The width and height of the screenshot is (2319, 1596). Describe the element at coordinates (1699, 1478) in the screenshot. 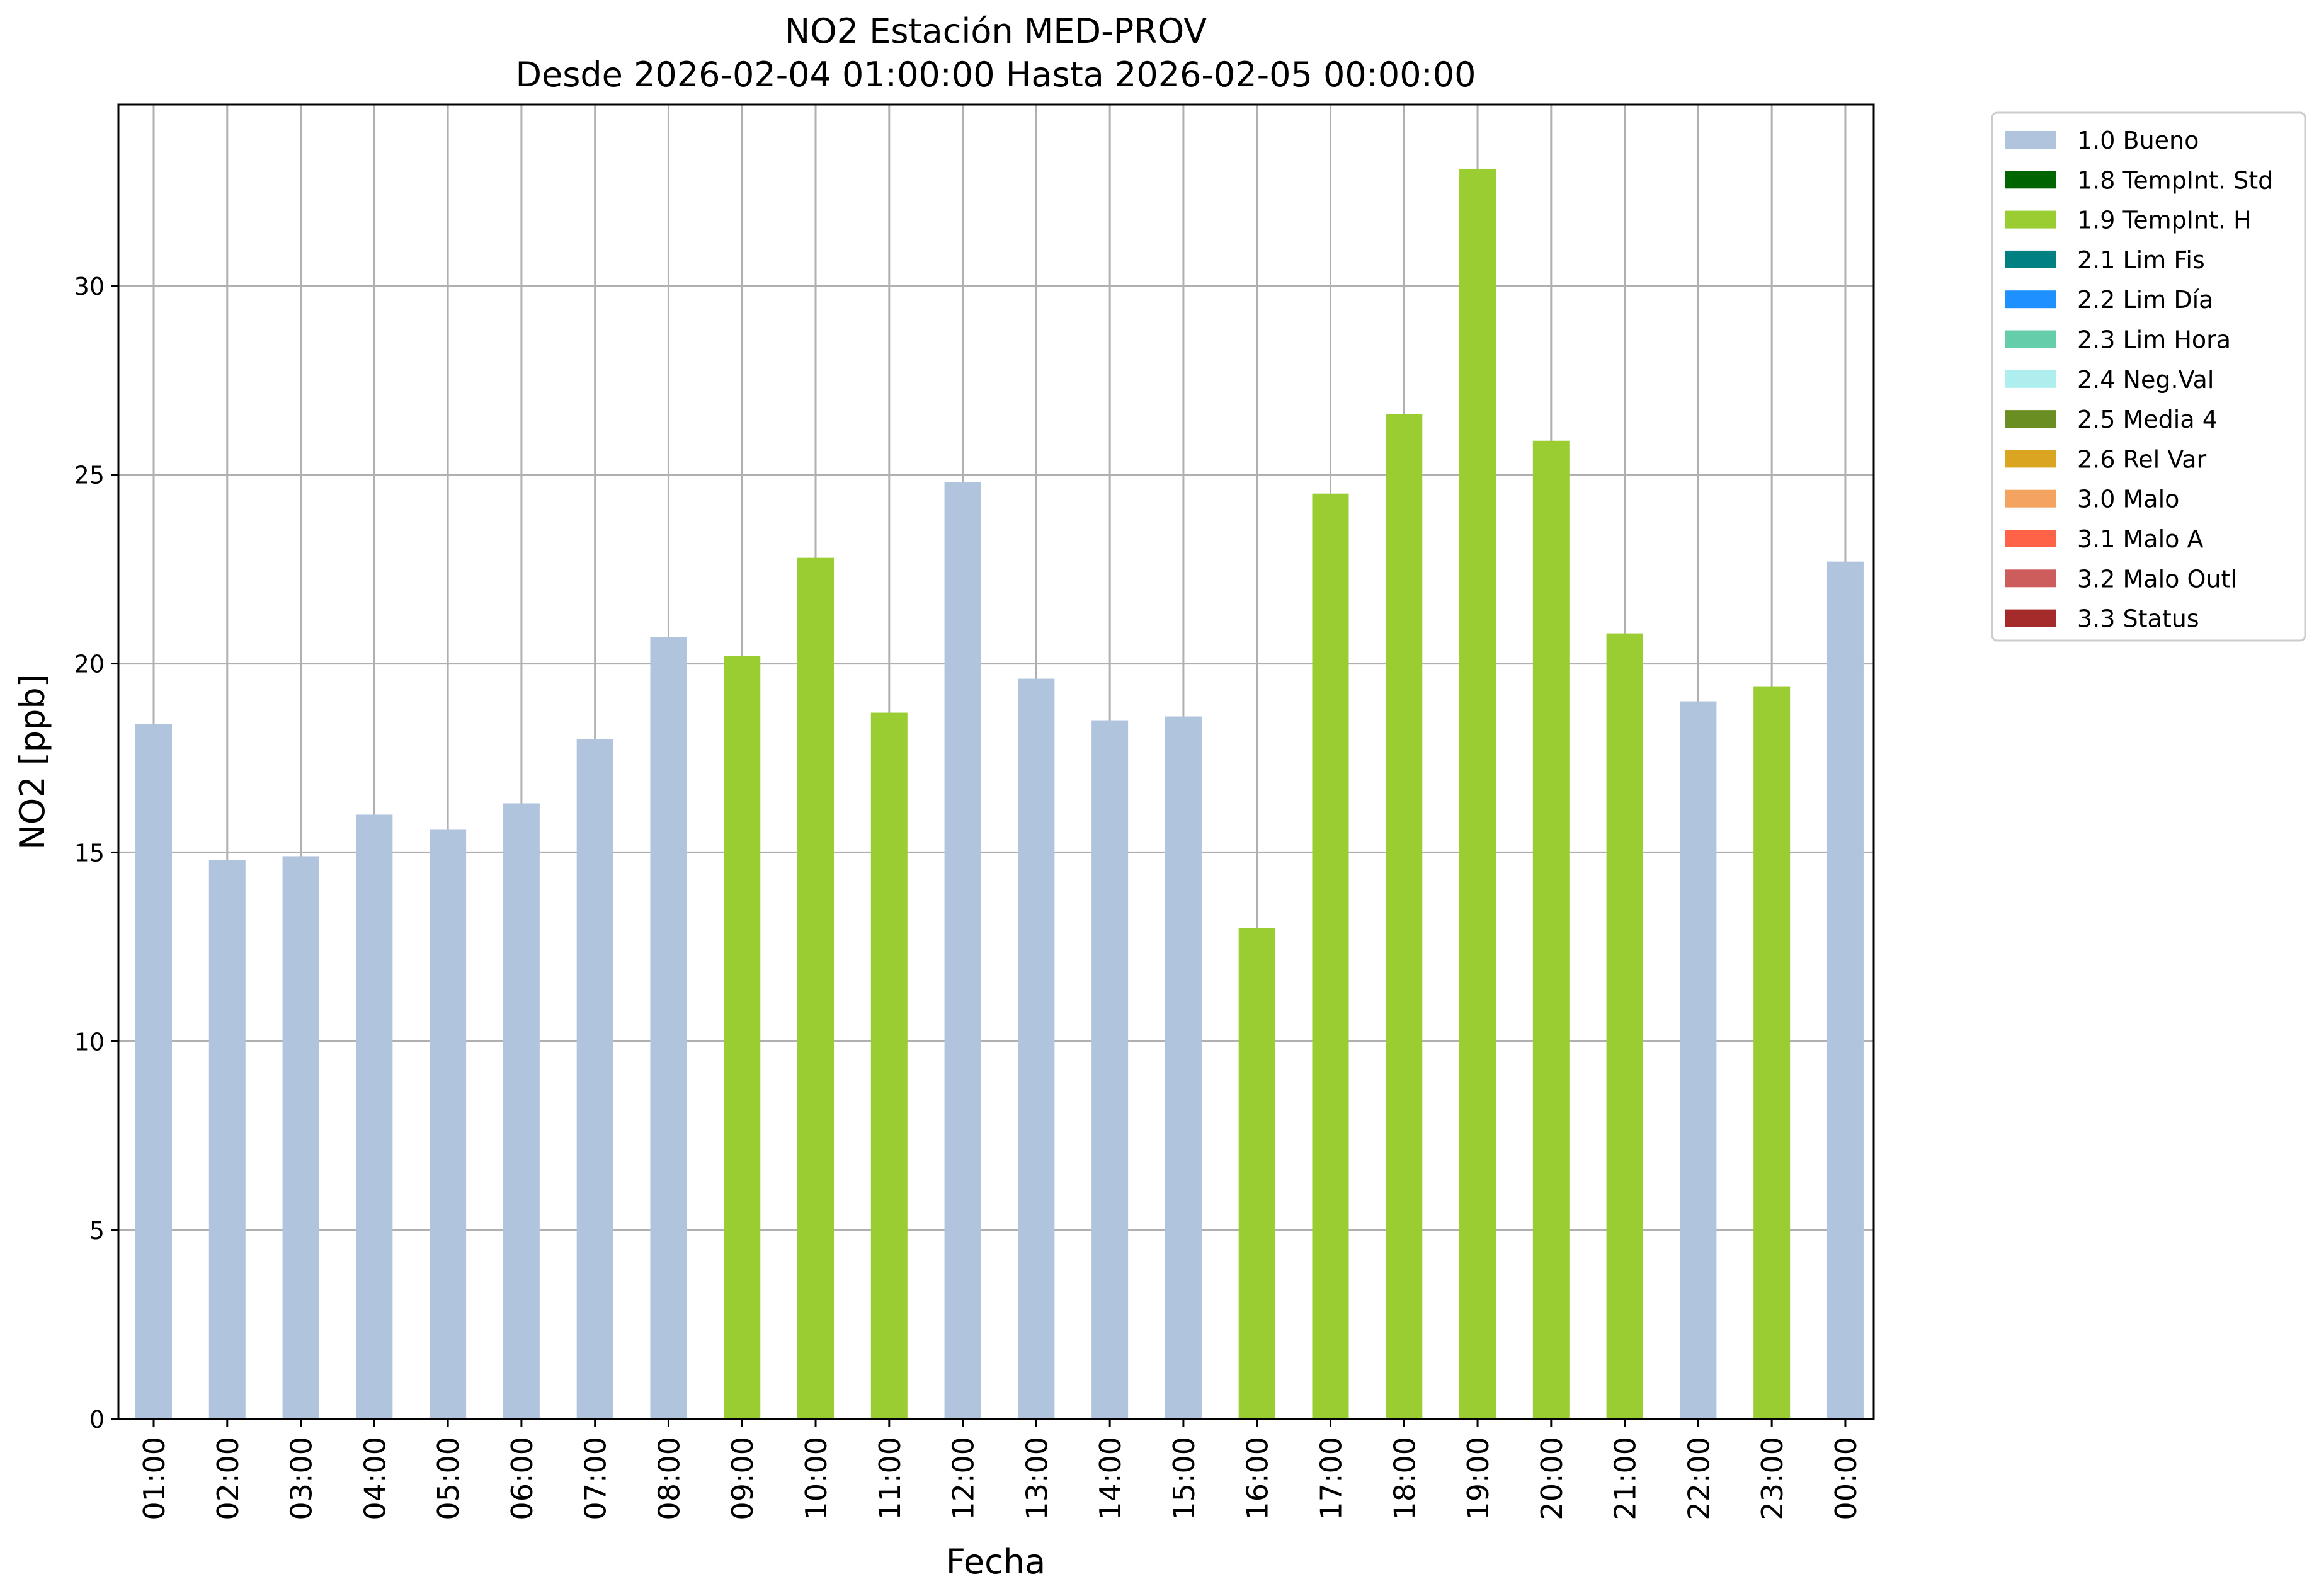

I see `x-tick-label: 22:00` at that location.